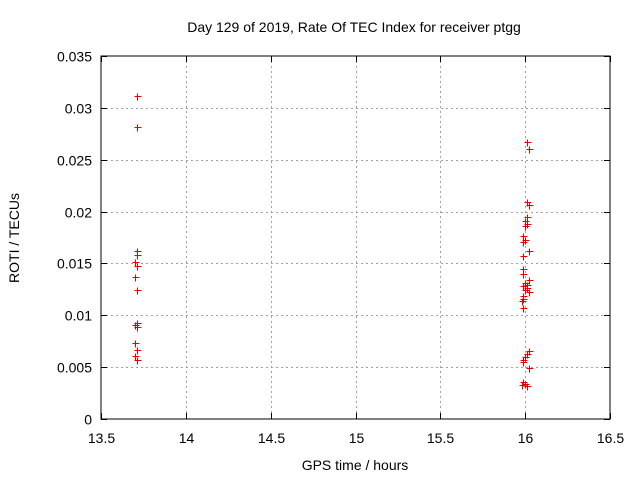 The height and width of the screenshot is (480, 640). Describe the element at coordinates (357, 438) in the screenshot. I see `x-tick-label: 15` at that location.